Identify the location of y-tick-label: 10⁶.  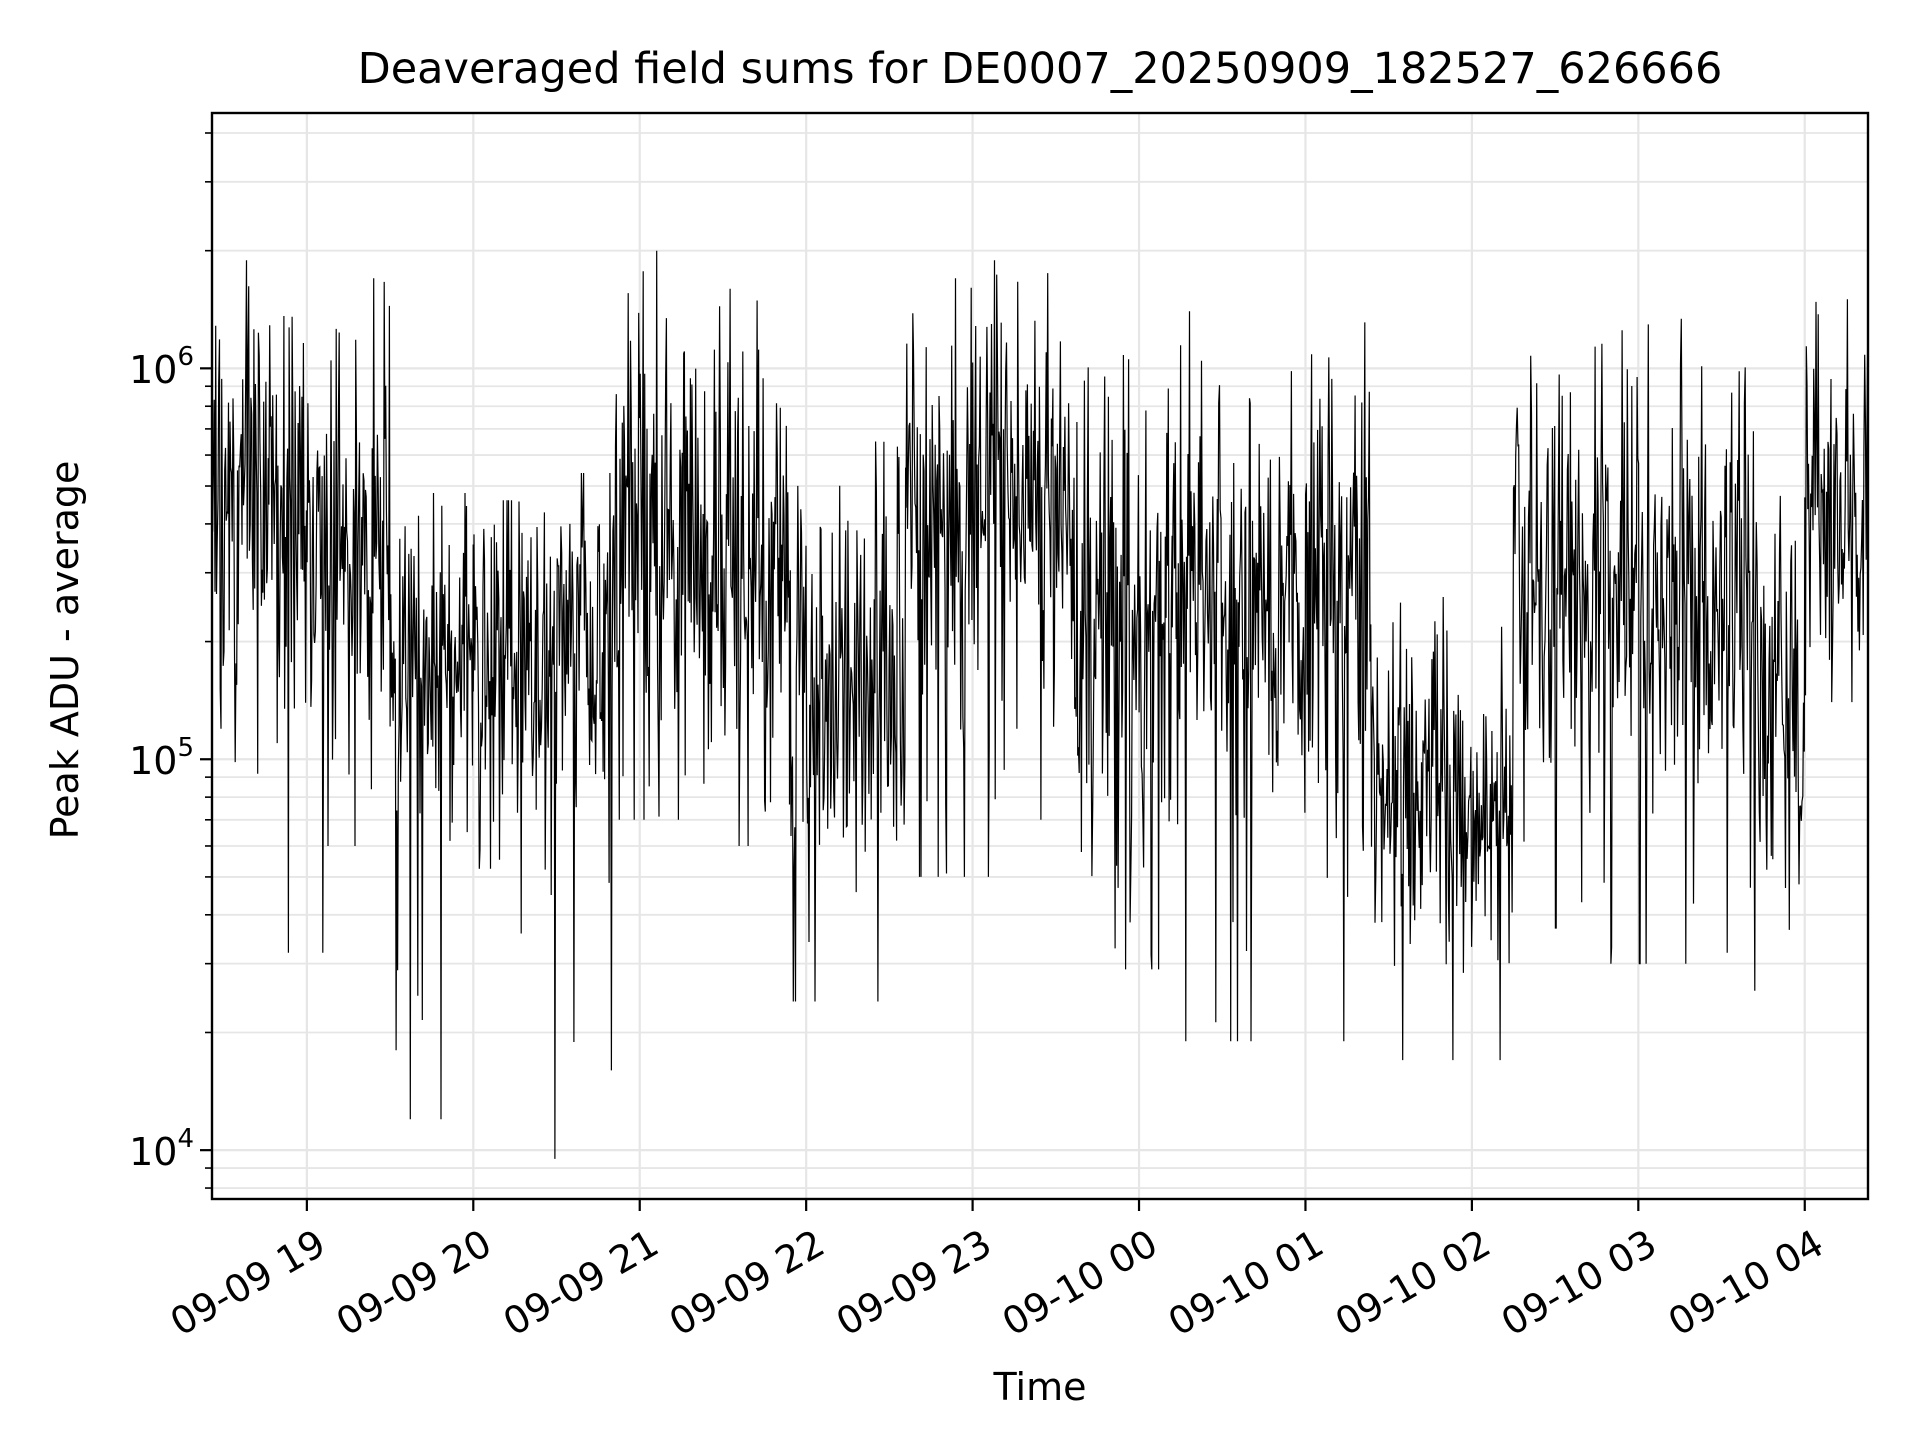
(161, 367).